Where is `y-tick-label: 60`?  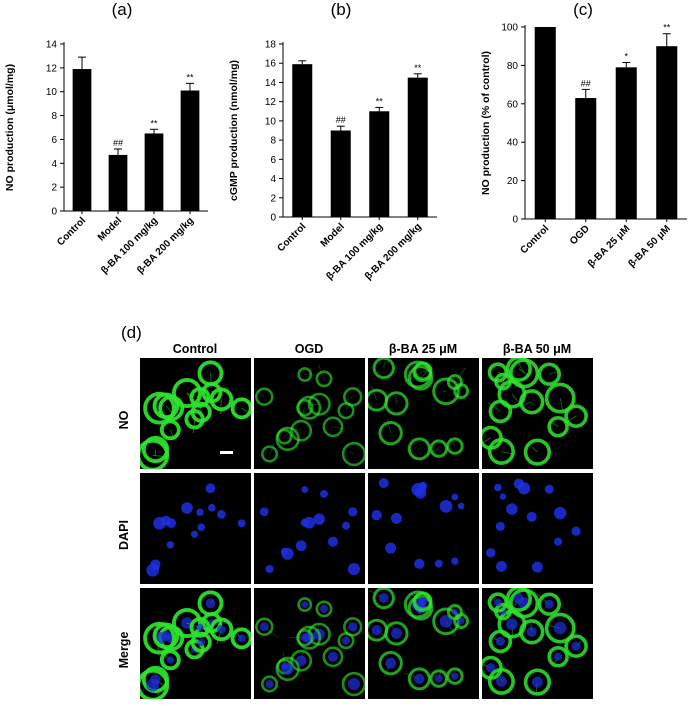
y-tick-label: 60 is located at coordinates (513, 104).